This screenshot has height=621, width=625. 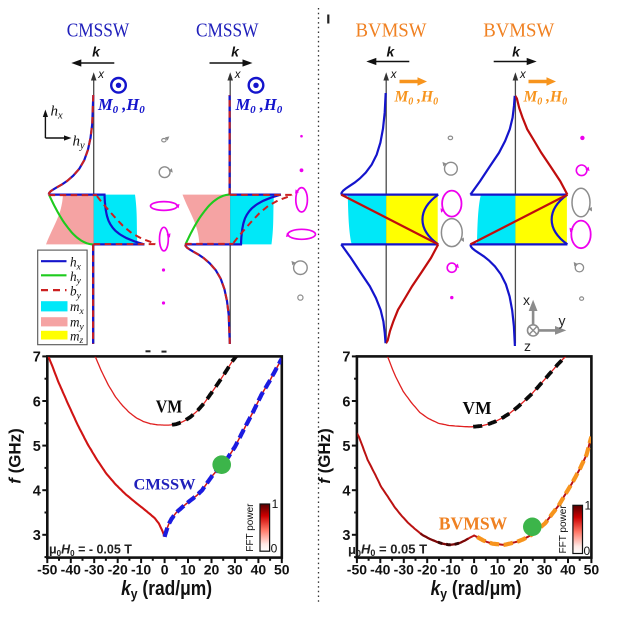 I want to click on svg-text: μ0H0 = 0.05 T, so click(x=387, y=550).